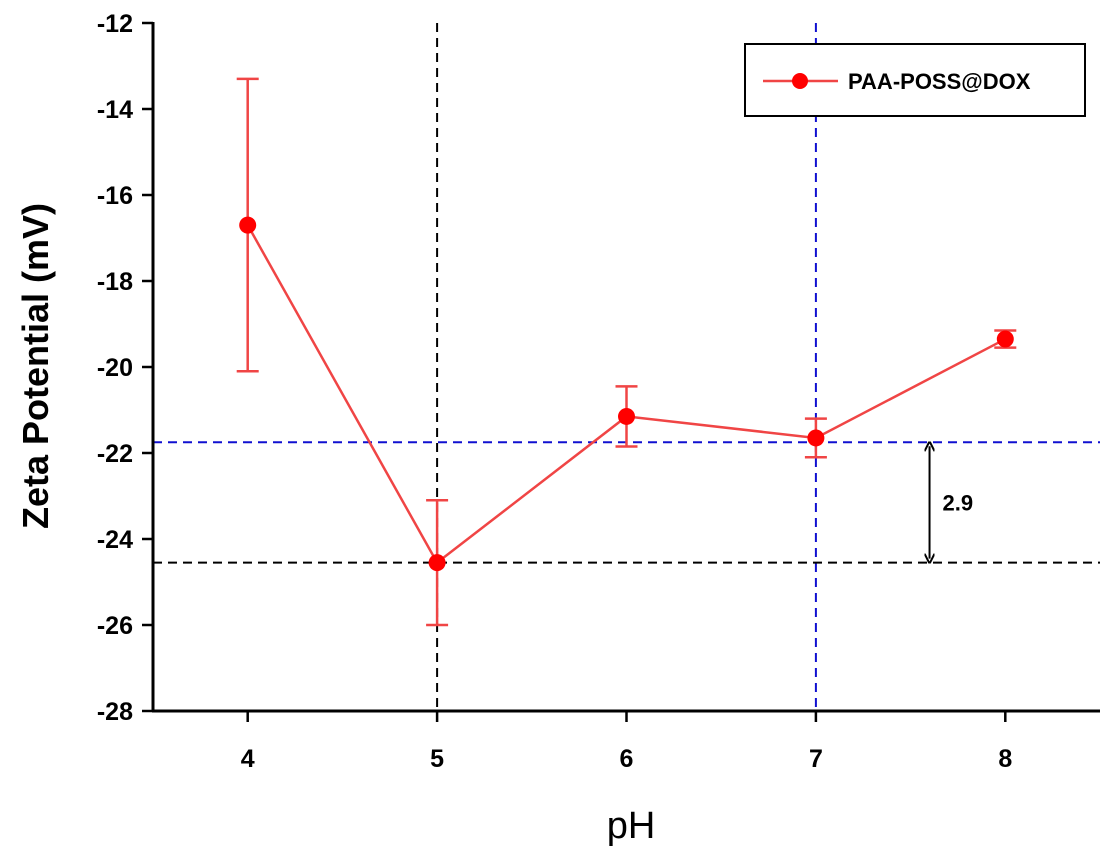  I want to click on difference-label: 2.9, so click(958, 502).